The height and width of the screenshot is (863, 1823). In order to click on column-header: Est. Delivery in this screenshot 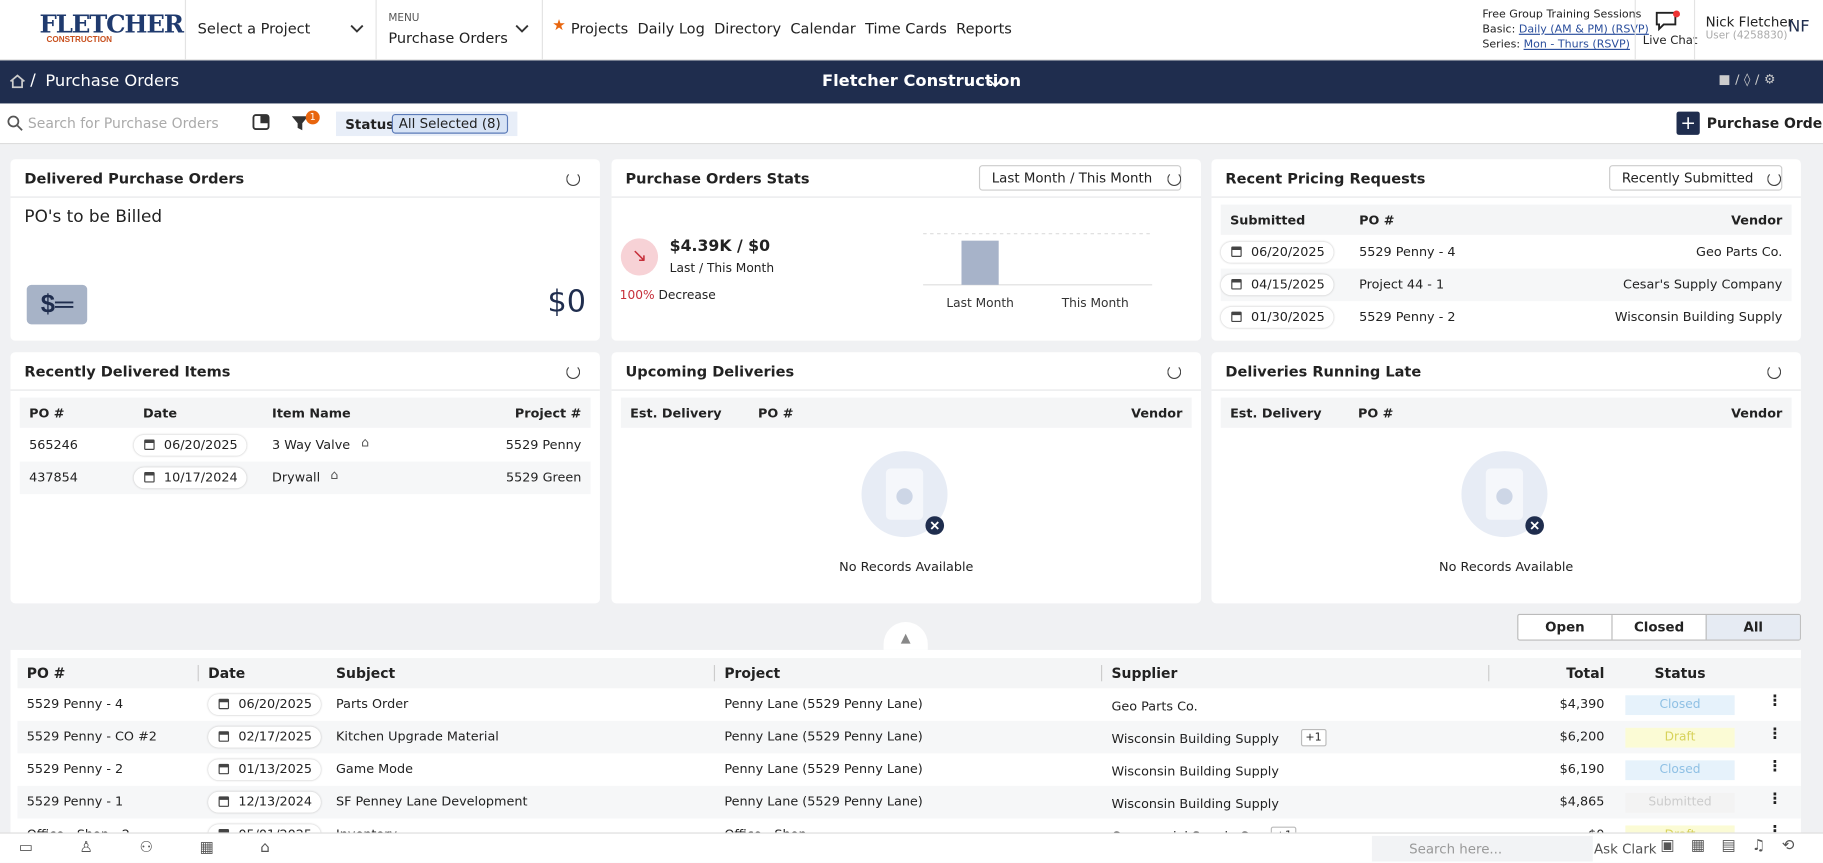, I will do `click(1276, 413)`.